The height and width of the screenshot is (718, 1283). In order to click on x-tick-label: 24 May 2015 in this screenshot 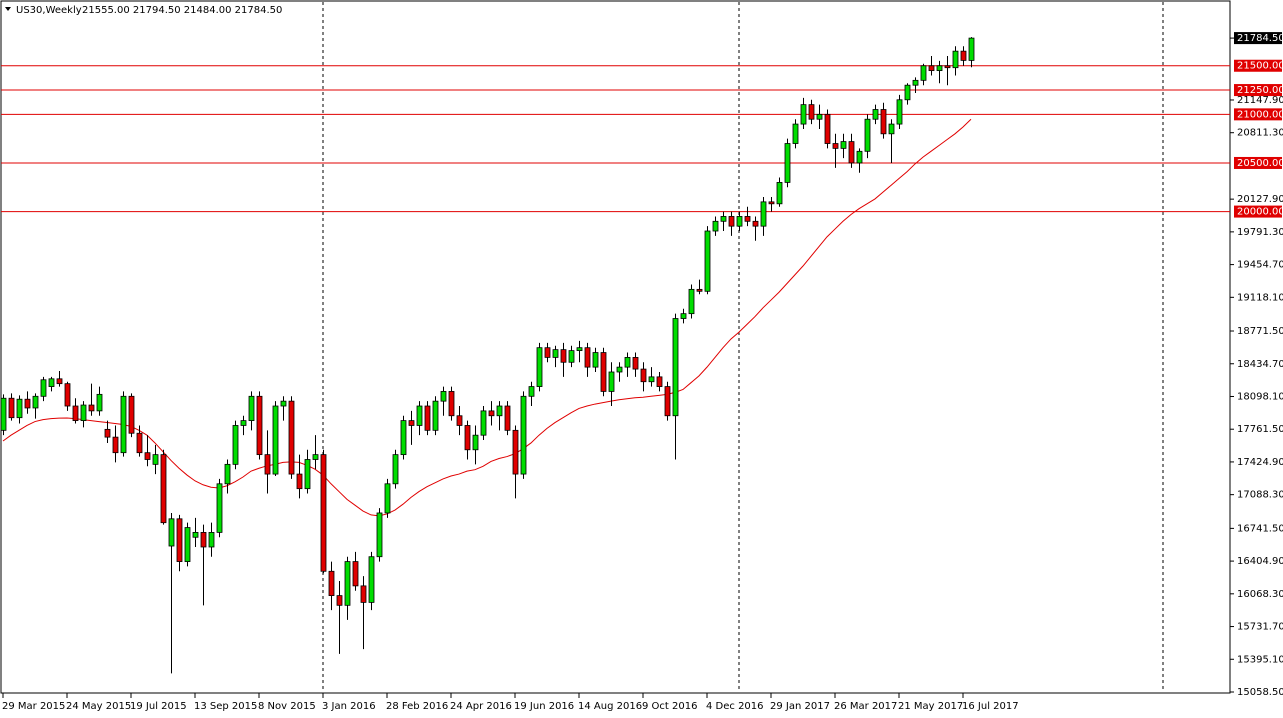, I will do `click(98, 706)`.